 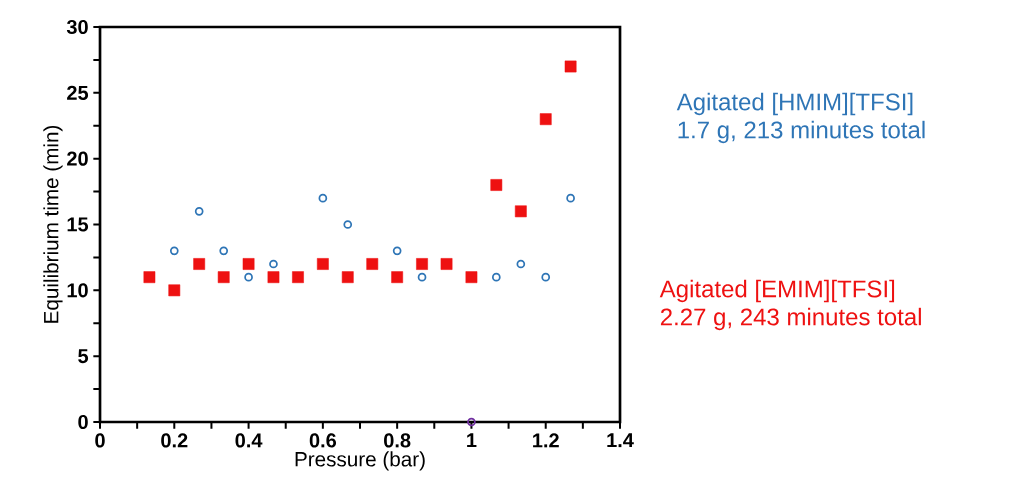 What do you see at coordinates (546, 440) in the screenshot?
I see `x-tick-label: 1.2` at bounding box center [546, 440].